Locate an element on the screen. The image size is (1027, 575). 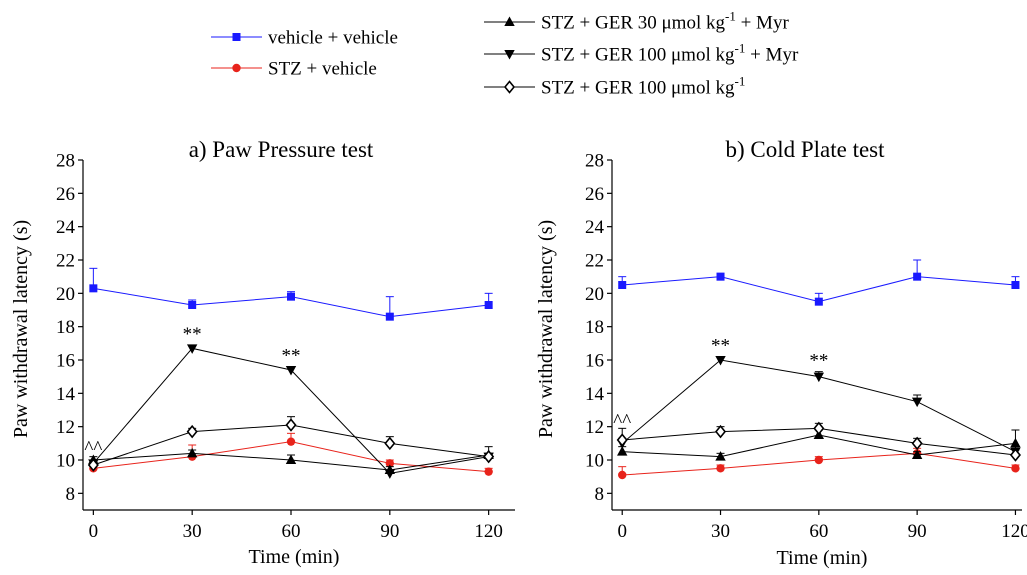
y-tick-label: 8 is located at coordinates (600, 494).